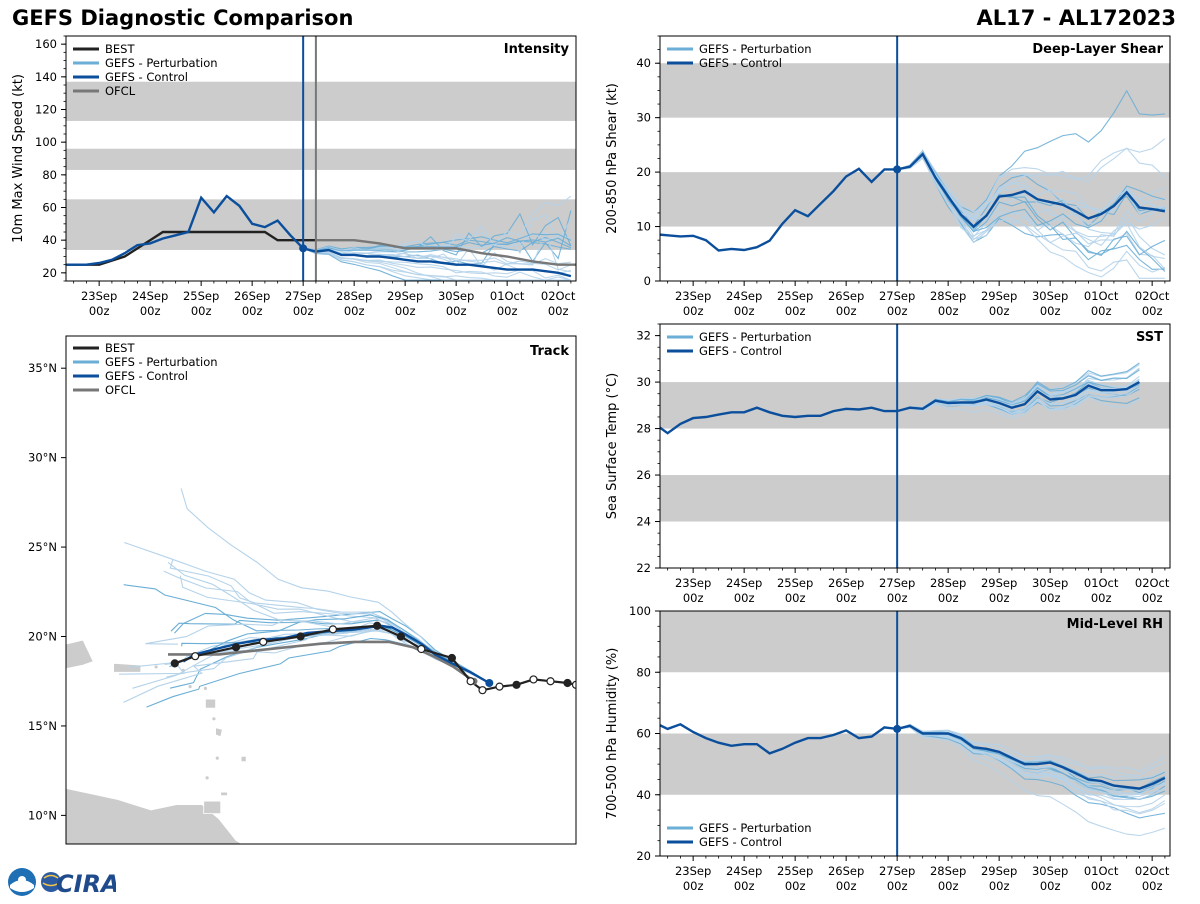  Describe the element at coordinates (1115, 624) in the screenshot. I see `panel-title: Mid-Level RH` at that location.